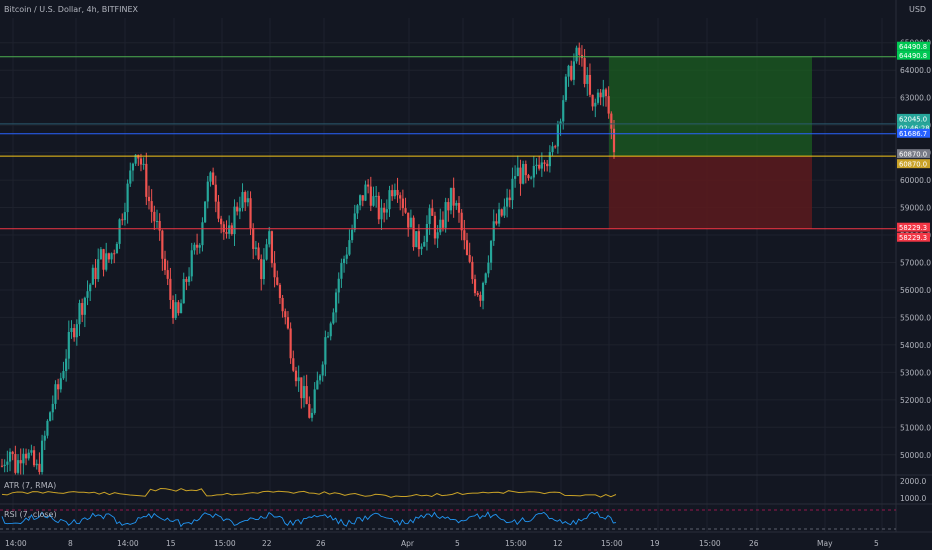 The height and width of the screenshot is (550, 932). What do you see at coordinates (825, 543) in the screenshot?
I see `x-tick-label: May` at bounding box center [825, 543].